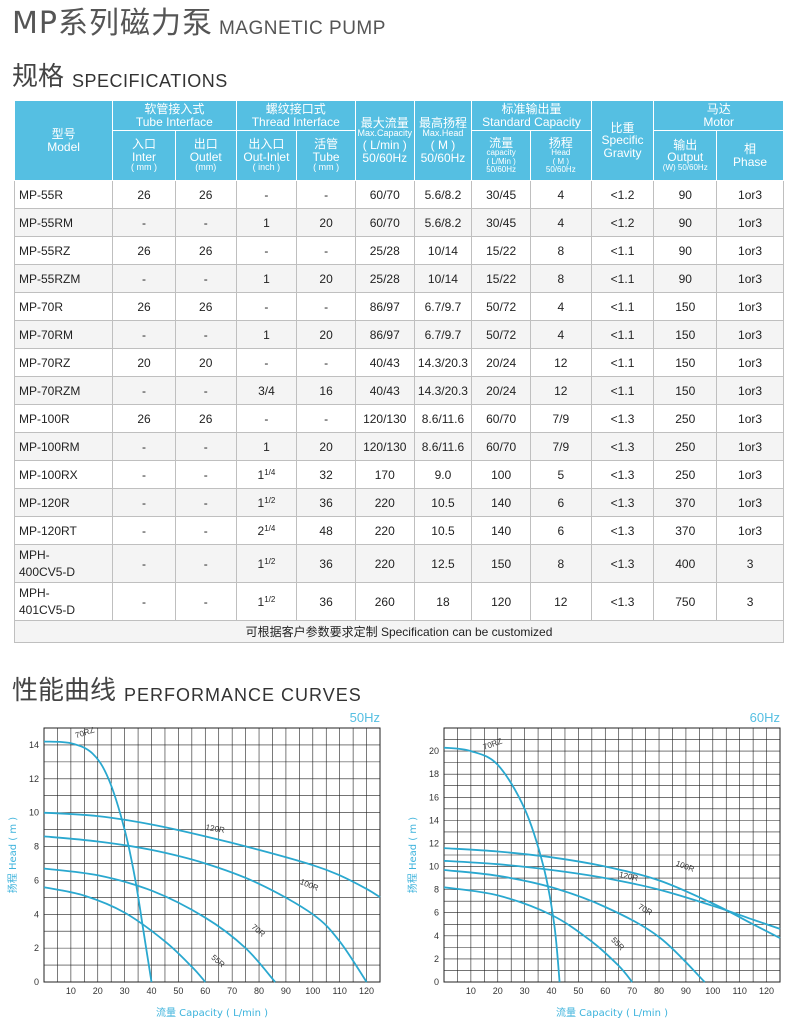  I want to click on spec-title-cn: 规格, so click(38, 77).